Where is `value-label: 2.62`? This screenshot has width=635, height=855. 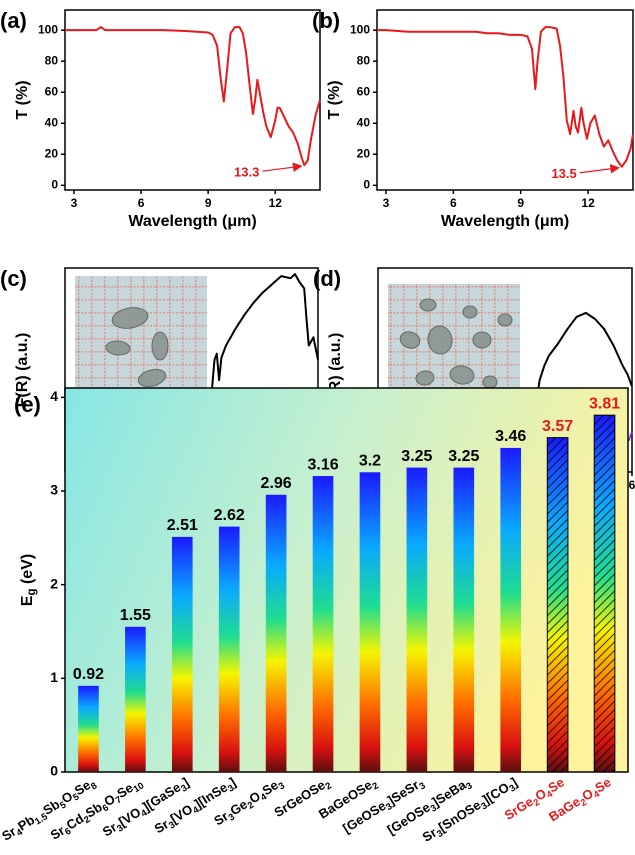 value-label: 2.62 is located at coordinates (229, 515).